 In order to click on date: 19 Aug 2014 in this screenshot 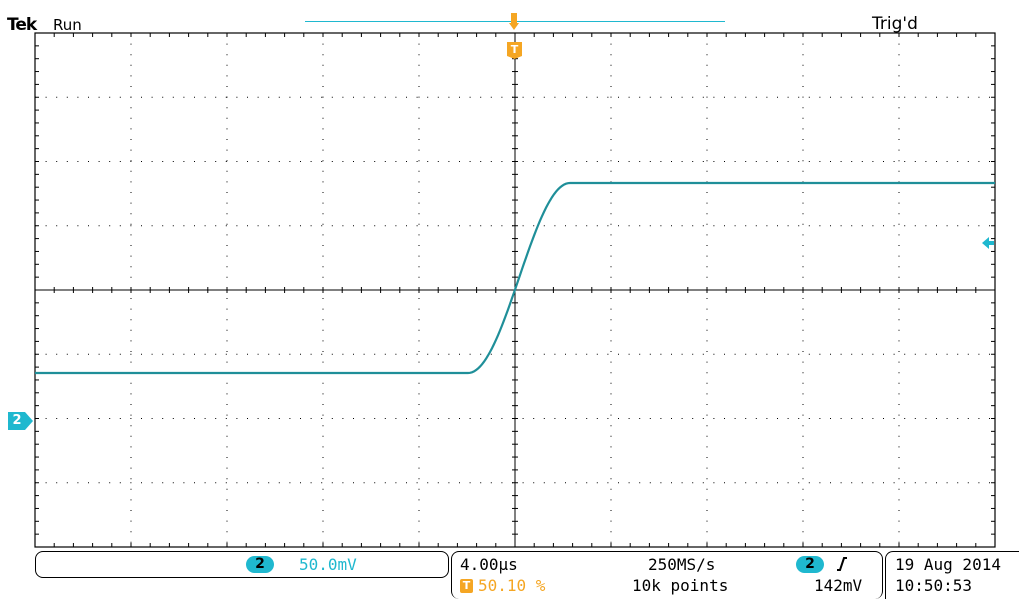, I will do `click(948, 564)`.